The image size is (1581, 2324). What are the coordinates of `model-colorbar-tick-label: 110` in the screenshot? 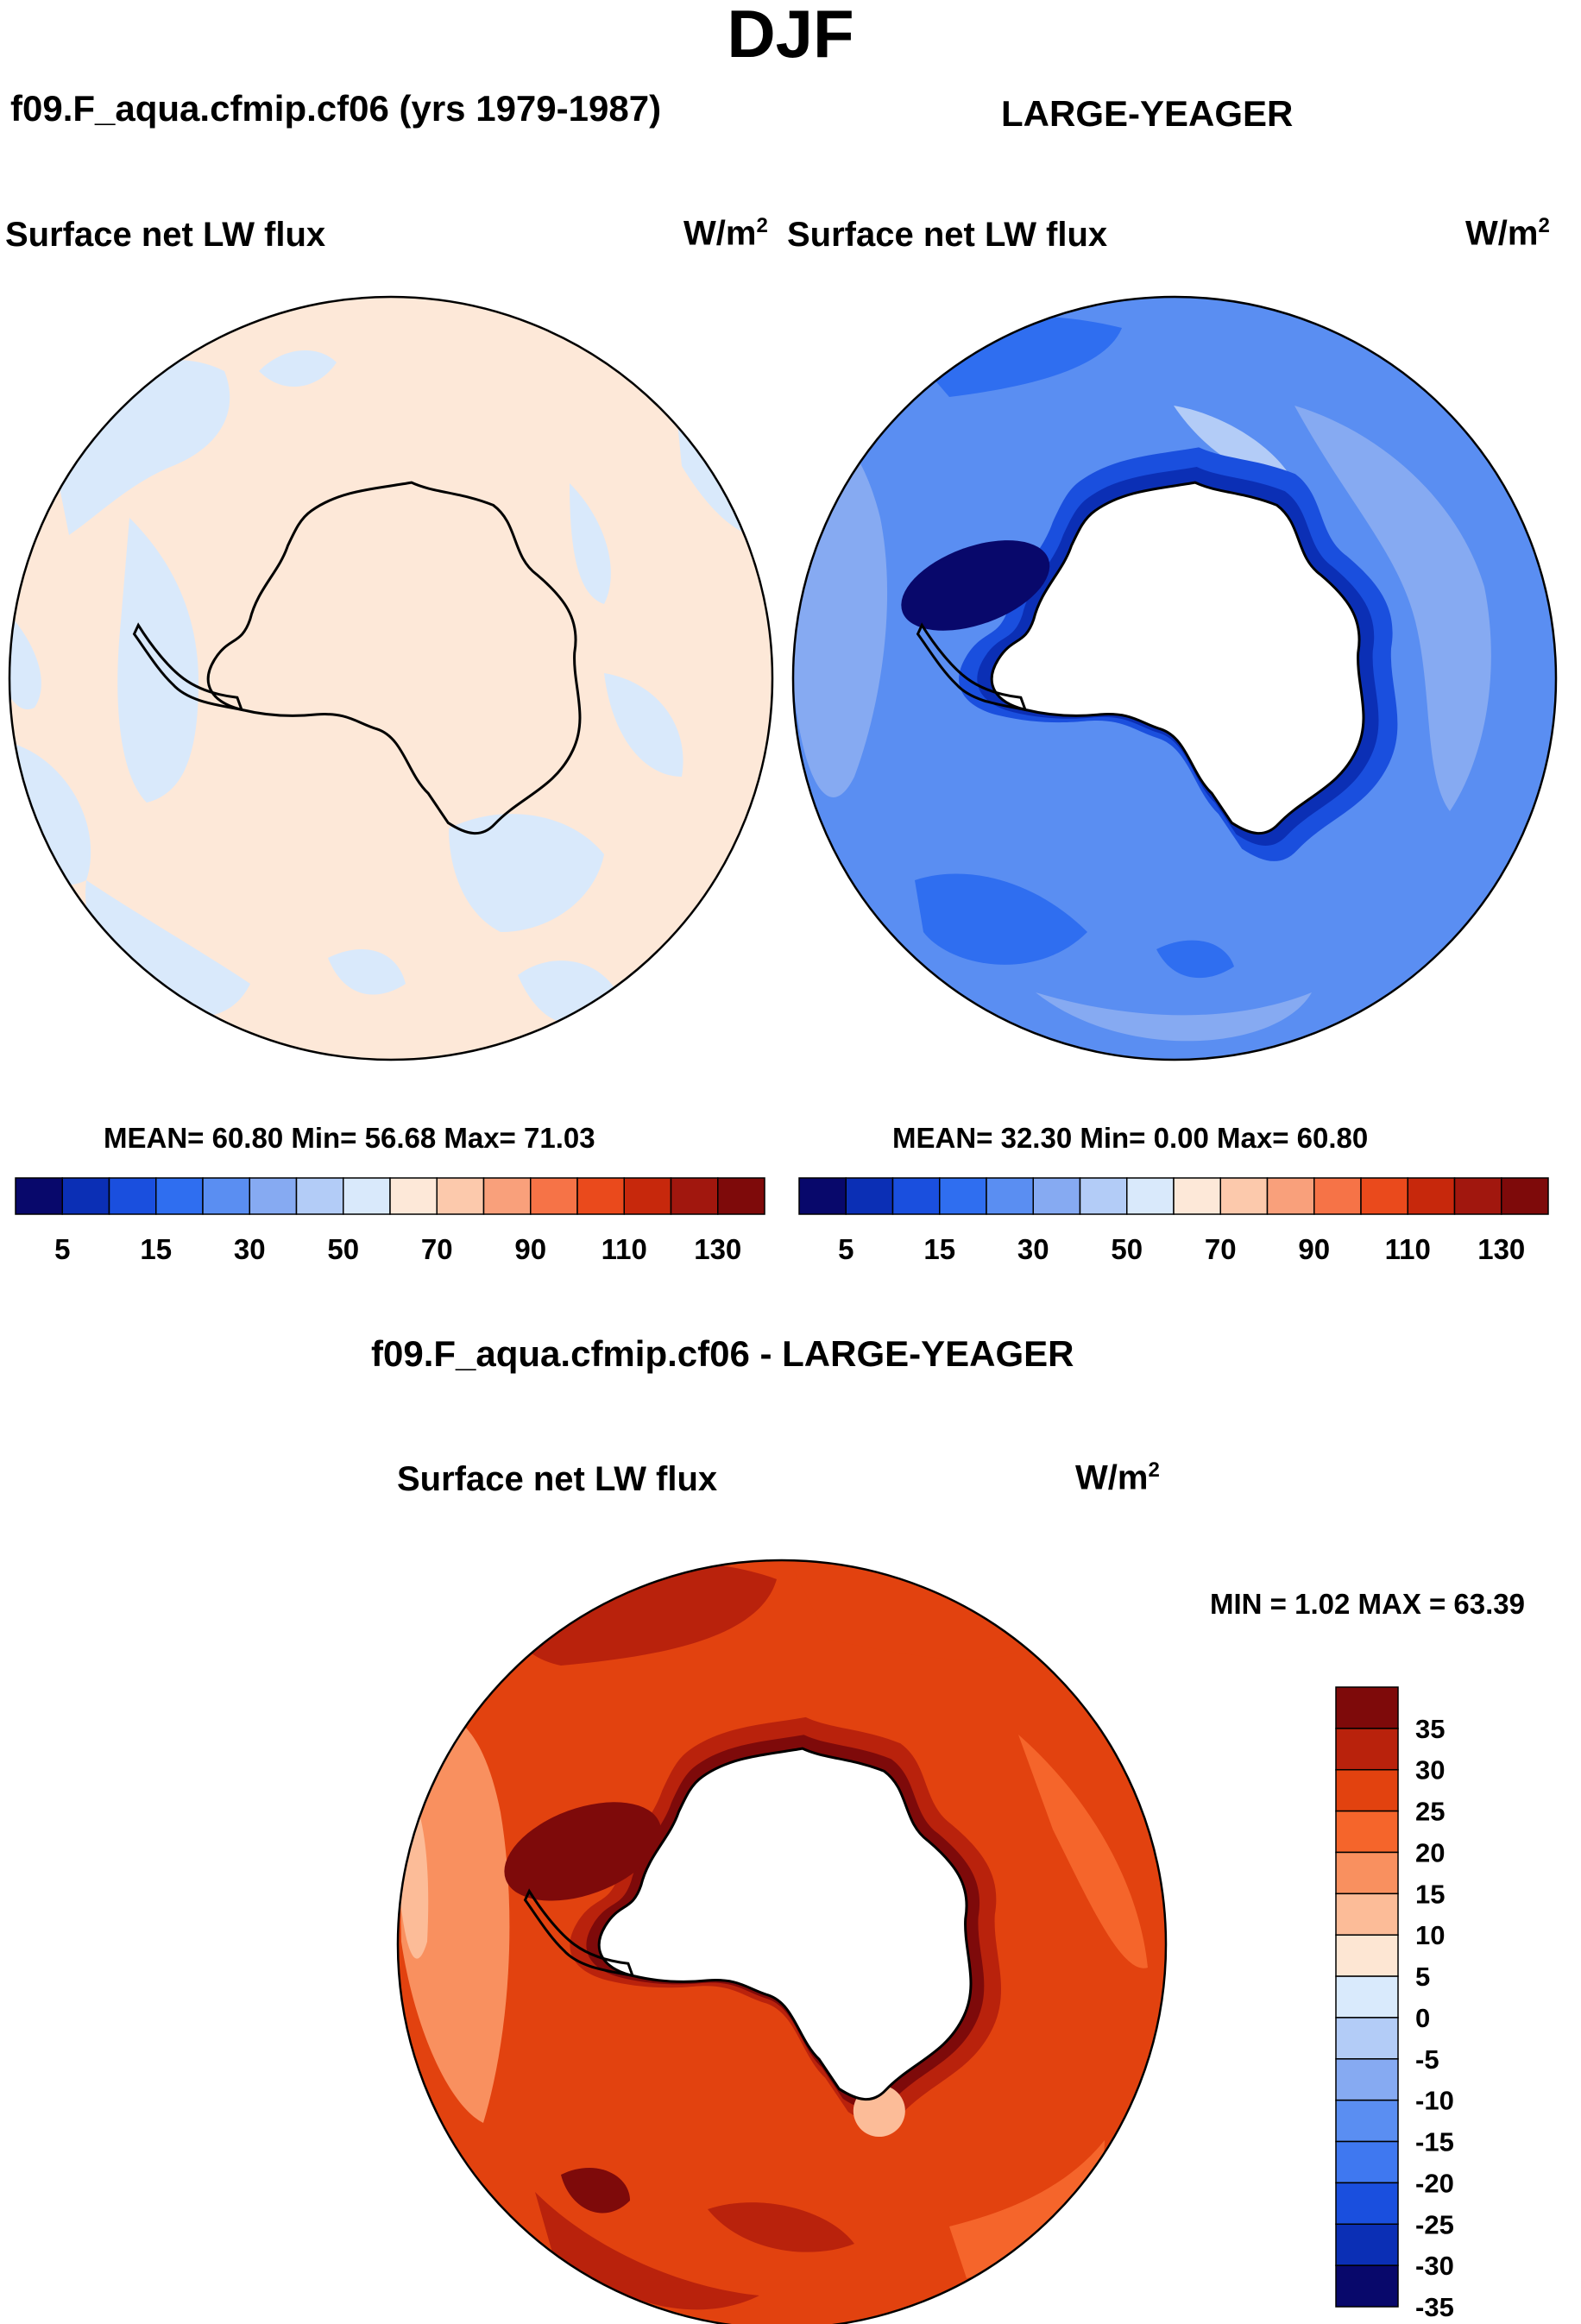 It's located at (624, 1249).